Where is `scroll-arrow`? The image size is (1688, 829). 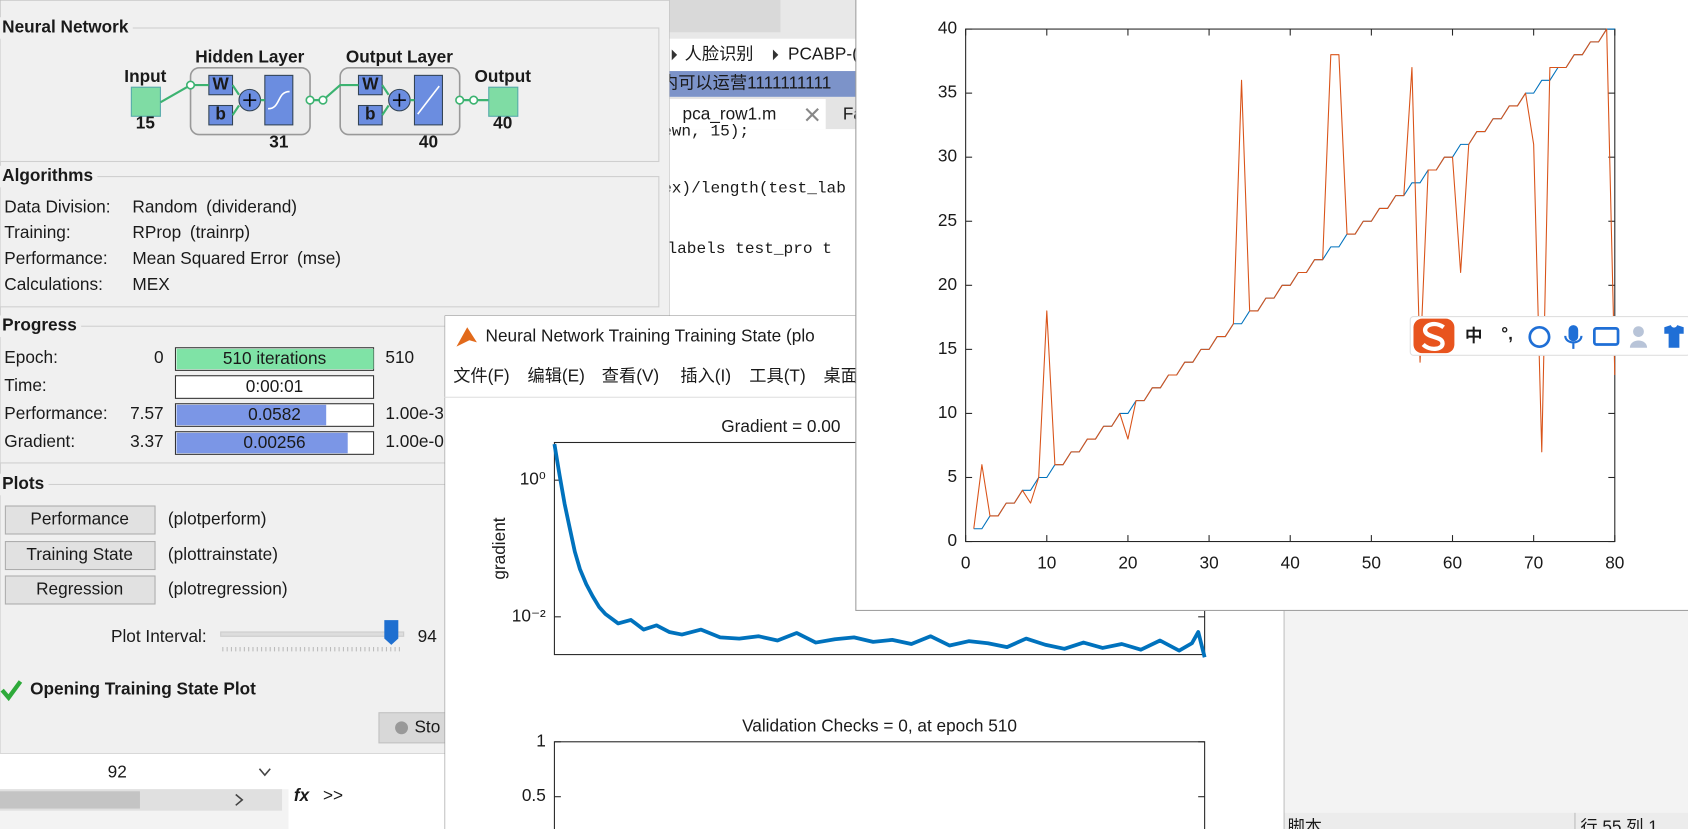
scroll-arrow is located at coordinates (239, 799).